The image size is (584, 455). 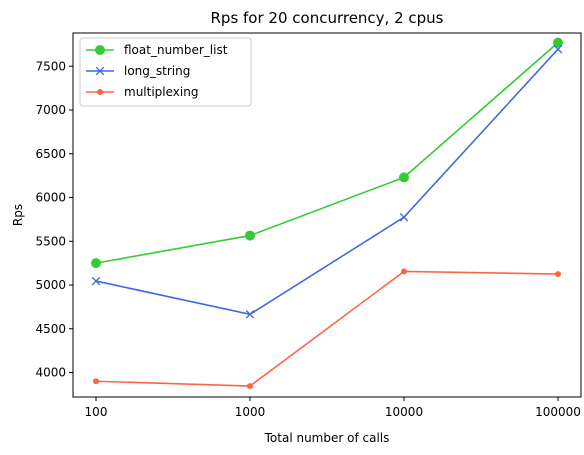 I want to click on y-axis-label: Rps, so click(x=18, y=215).